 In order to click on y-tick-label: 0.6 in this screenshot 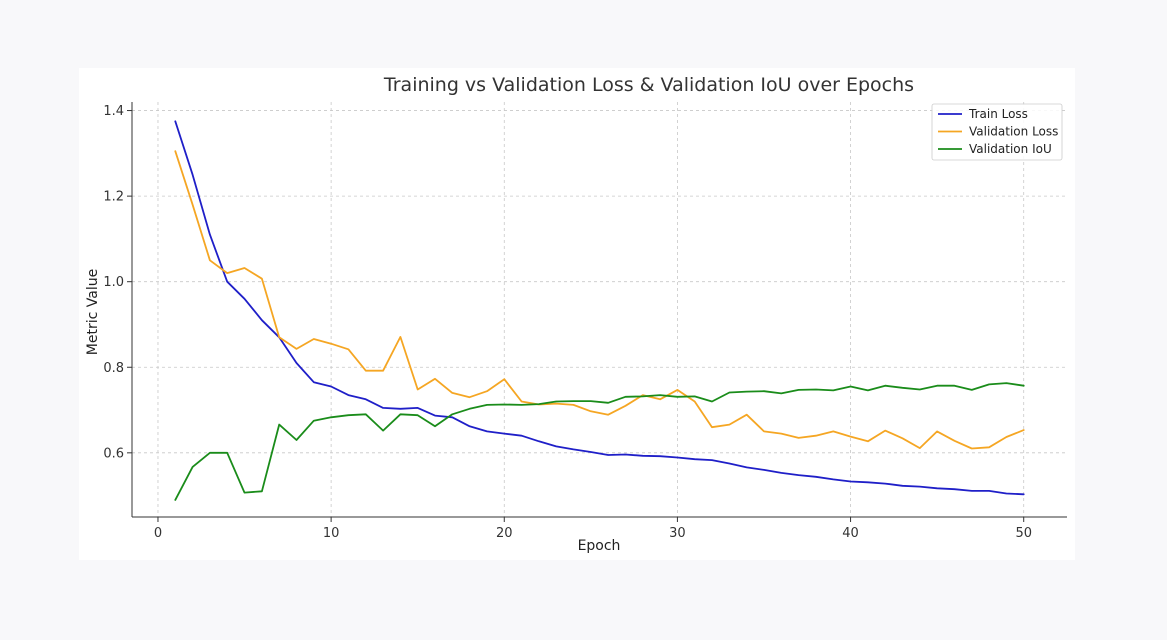, I will do `click(113, 453)`.